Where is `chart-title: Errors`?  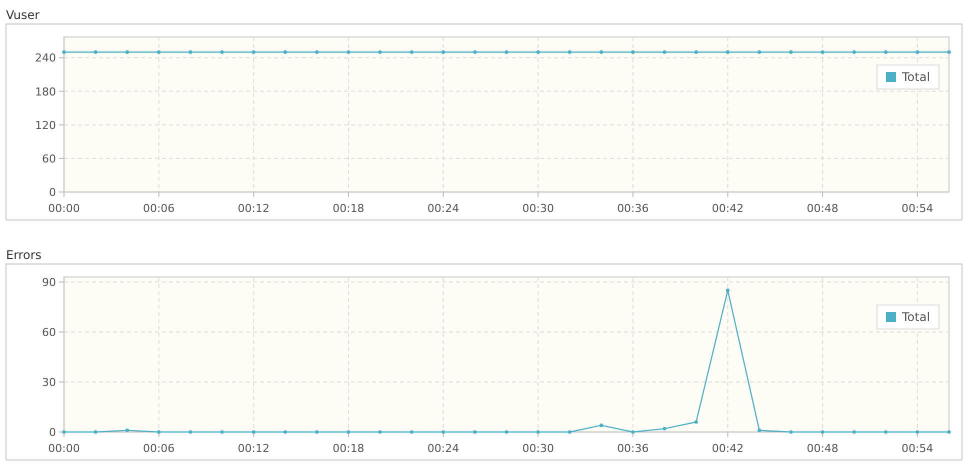
chart-title: Errors is located at coordinates (24, 255).